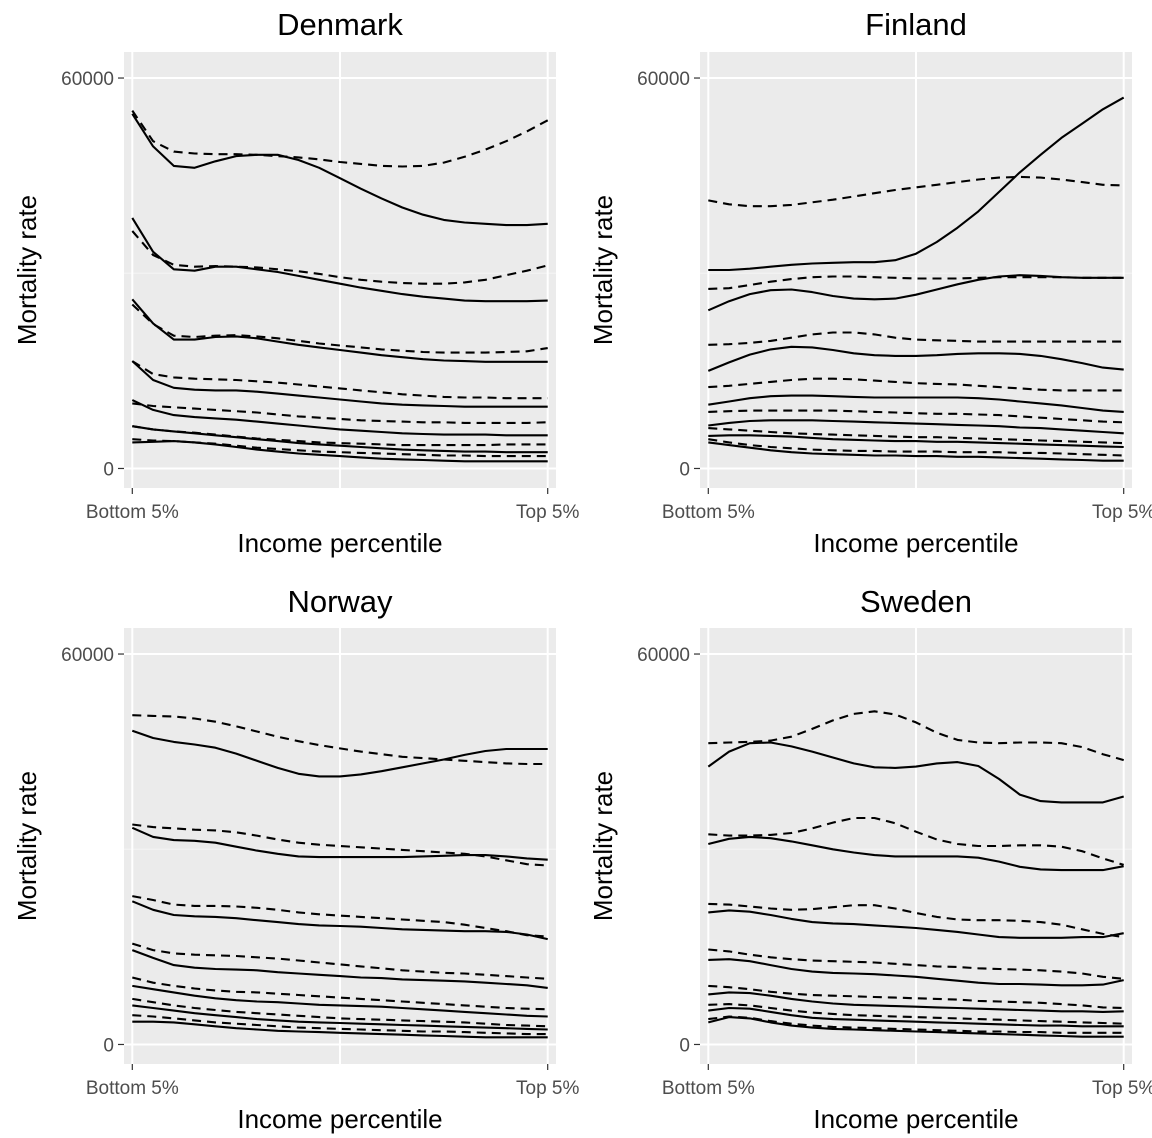  Describe the element at coordinates (916, 24) in the screenshot. I see `panel-title: Finland` at that location.